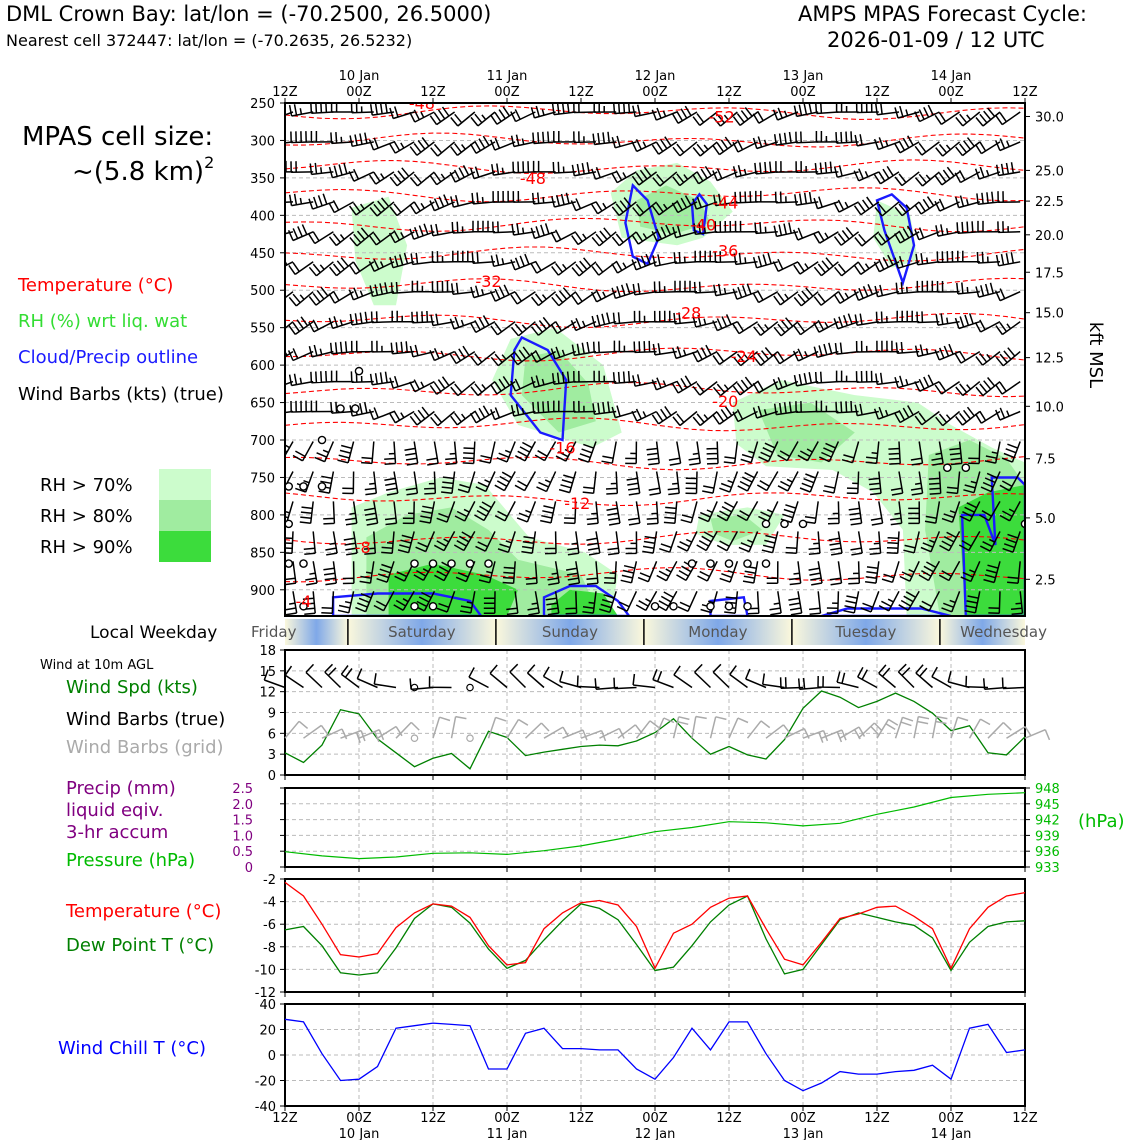  I want to click on temperature-contour-label: -20, so click(725, 401).